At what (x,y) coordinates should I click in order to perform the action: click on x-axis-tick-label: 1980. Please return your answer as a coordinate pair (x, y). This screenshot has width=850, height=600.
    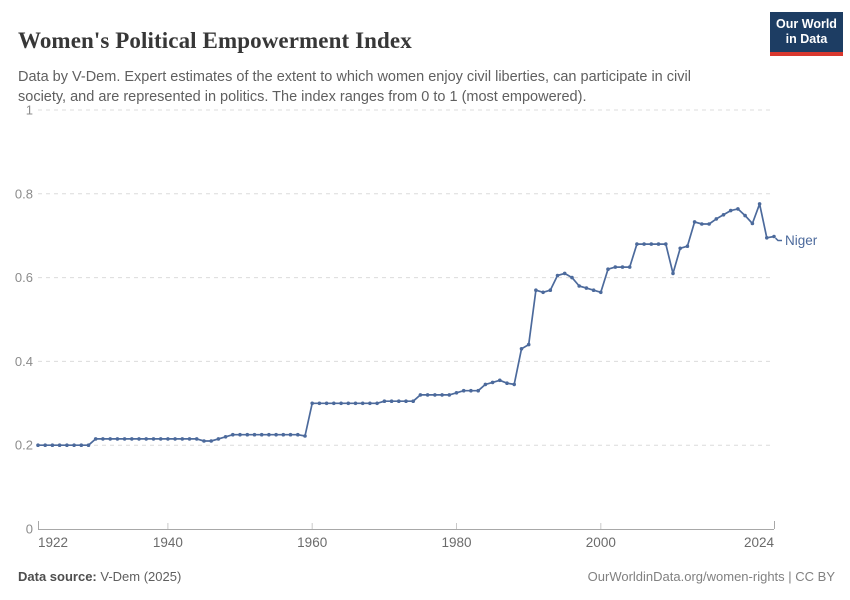
    Looking at the image, I should click on (456, 542).